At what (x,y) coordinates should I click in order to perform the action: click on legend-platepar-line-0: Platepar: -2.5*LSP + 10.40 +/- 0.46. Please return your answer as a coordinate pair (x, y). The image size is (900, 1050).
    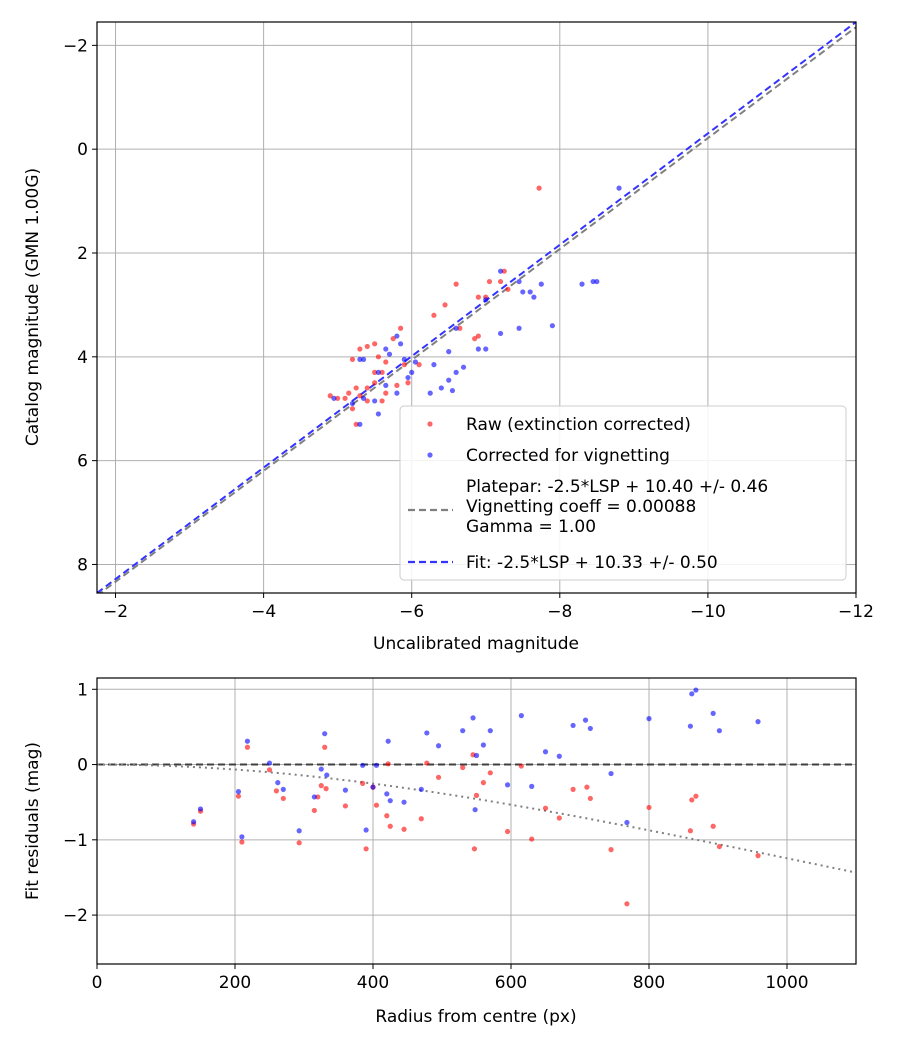
    Looking at the image, I should click on (617, 487).